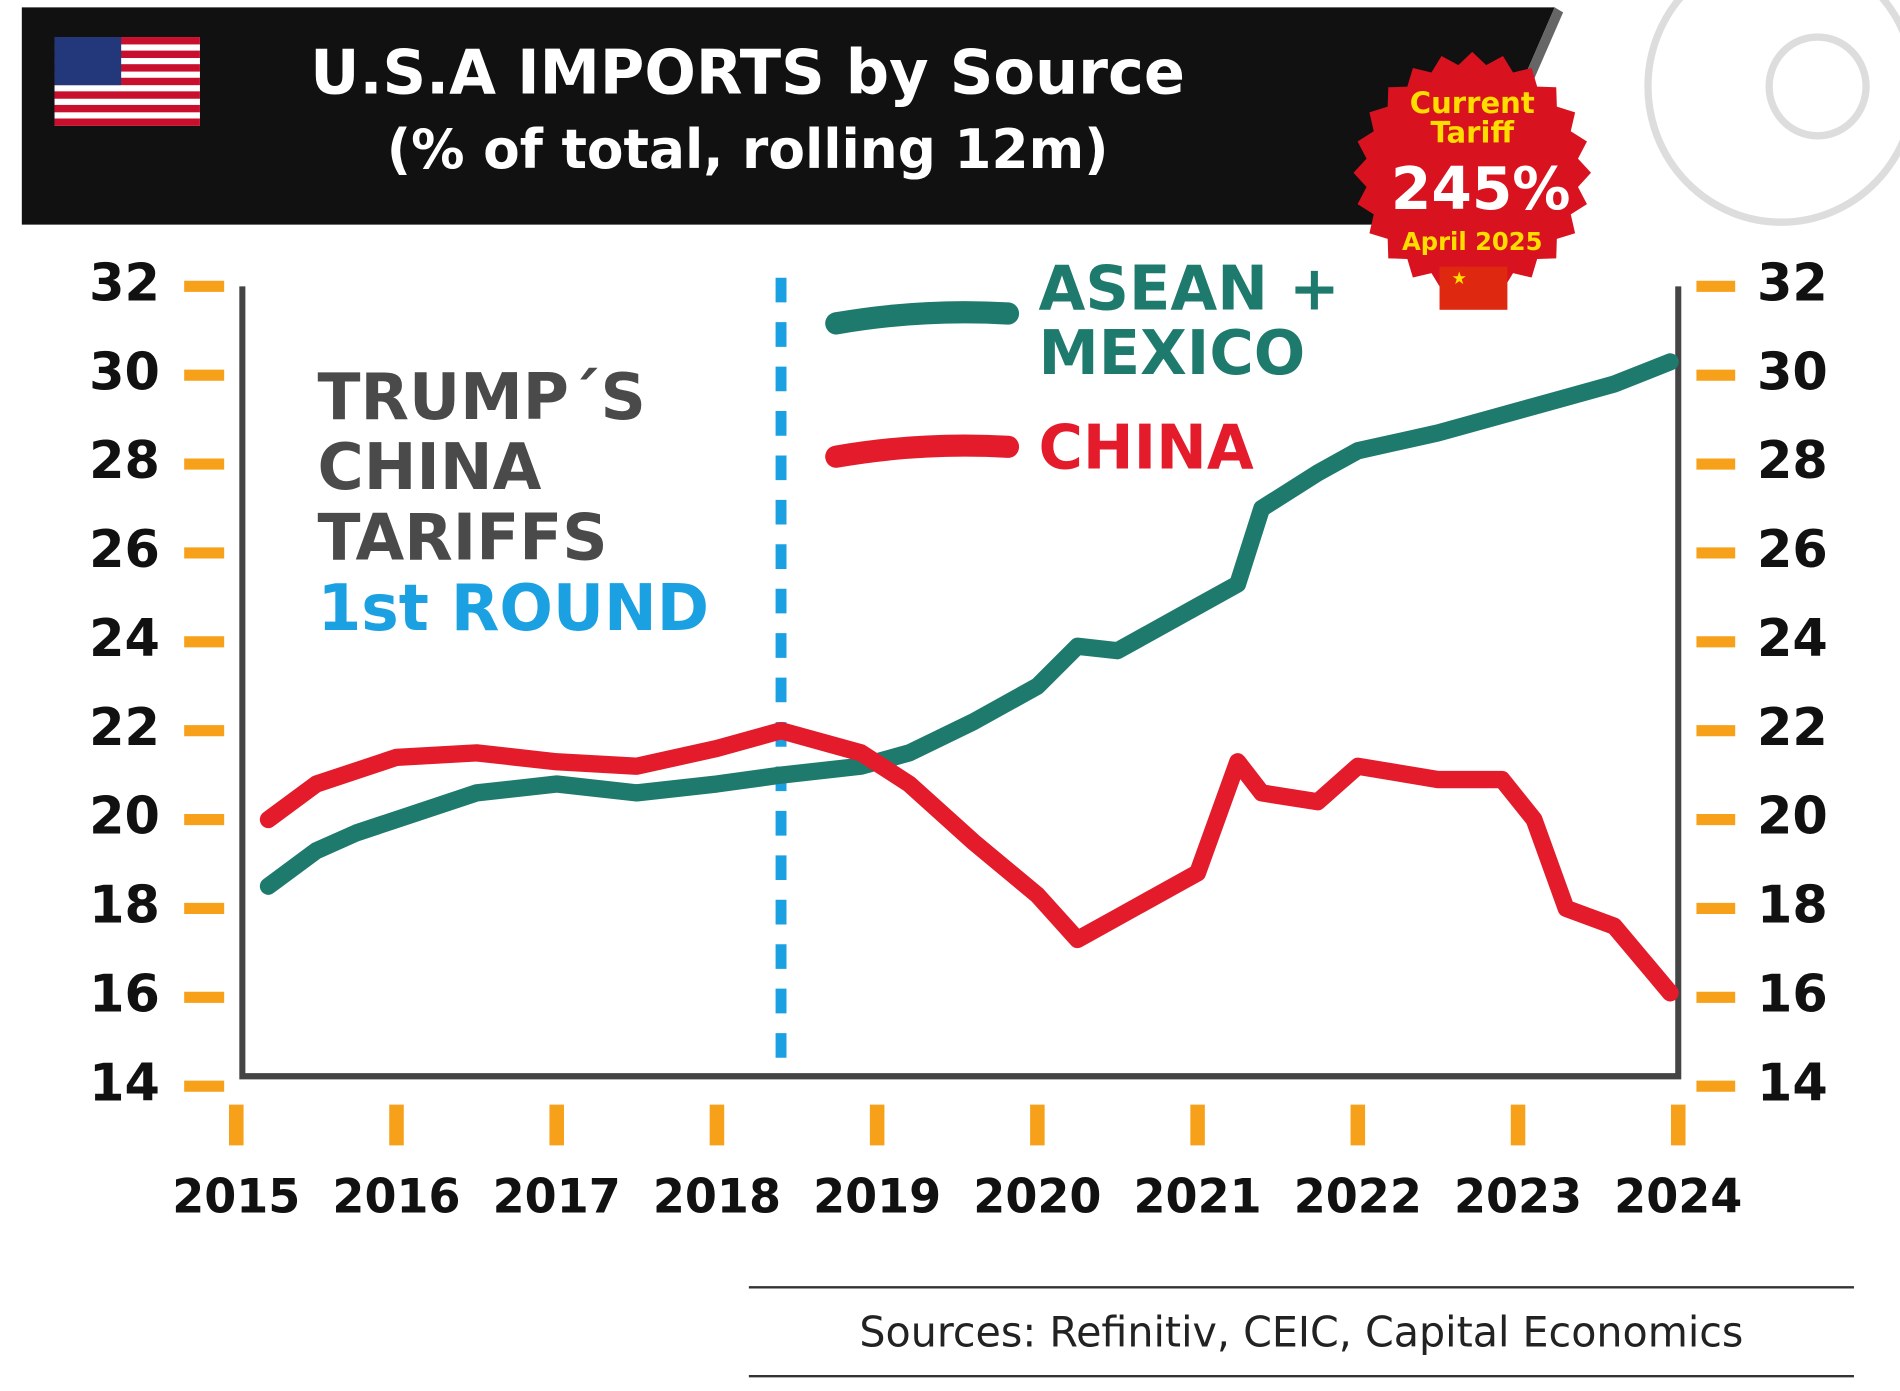 The image size is (1900, 1391). I want to click on x-tick-label: 2022, so click(1358, 1196).